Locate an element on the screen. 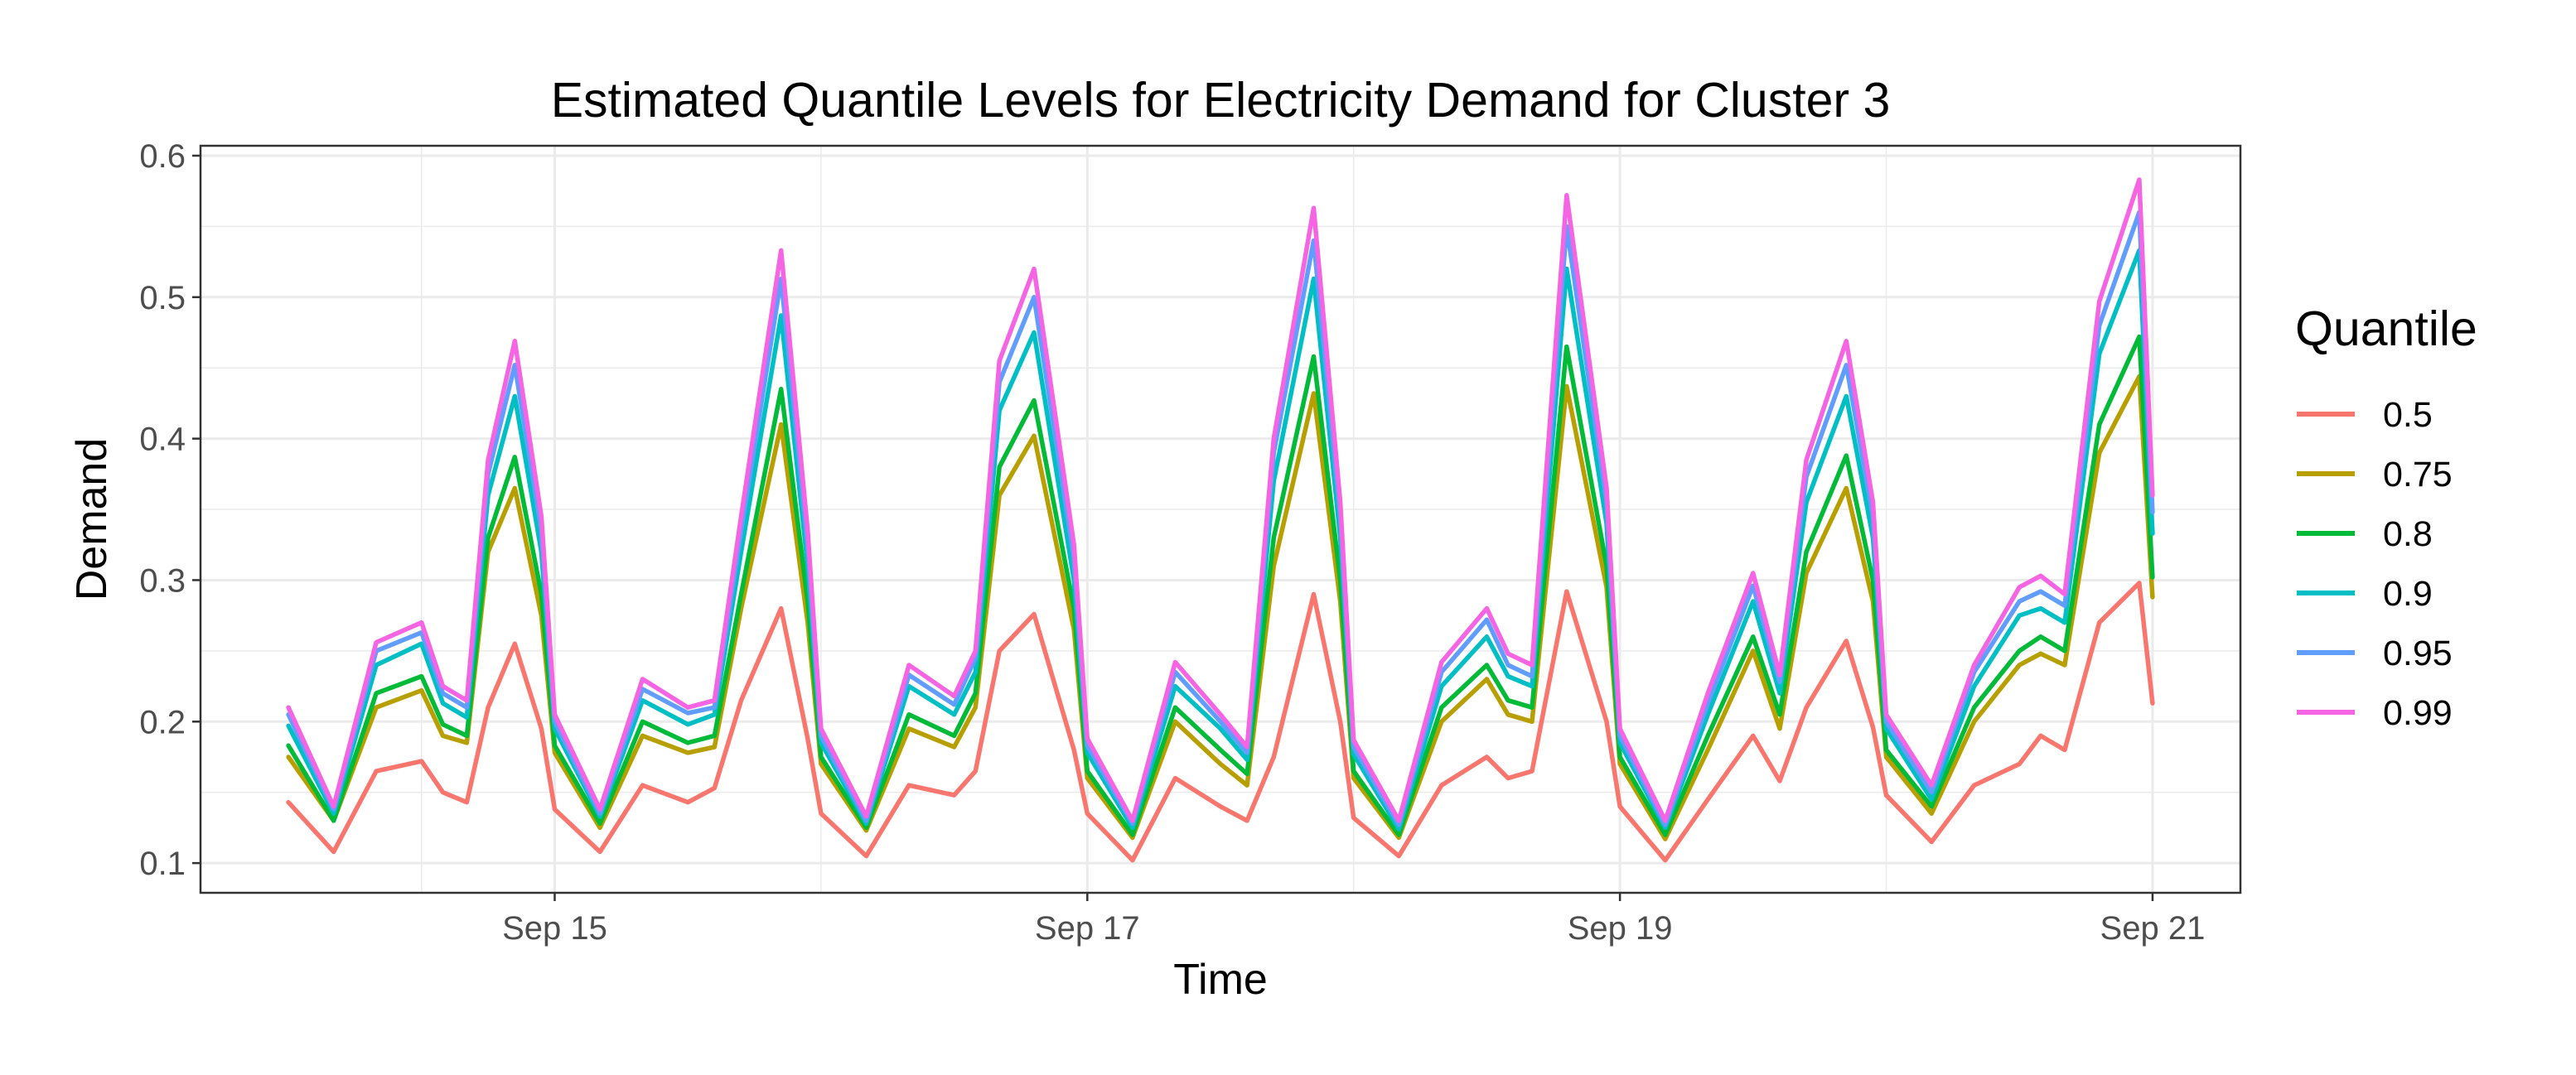 The height and width of the screenshot is (1075, 2576). y-tick-label: 0.2 is located at coordinates (162, 722).